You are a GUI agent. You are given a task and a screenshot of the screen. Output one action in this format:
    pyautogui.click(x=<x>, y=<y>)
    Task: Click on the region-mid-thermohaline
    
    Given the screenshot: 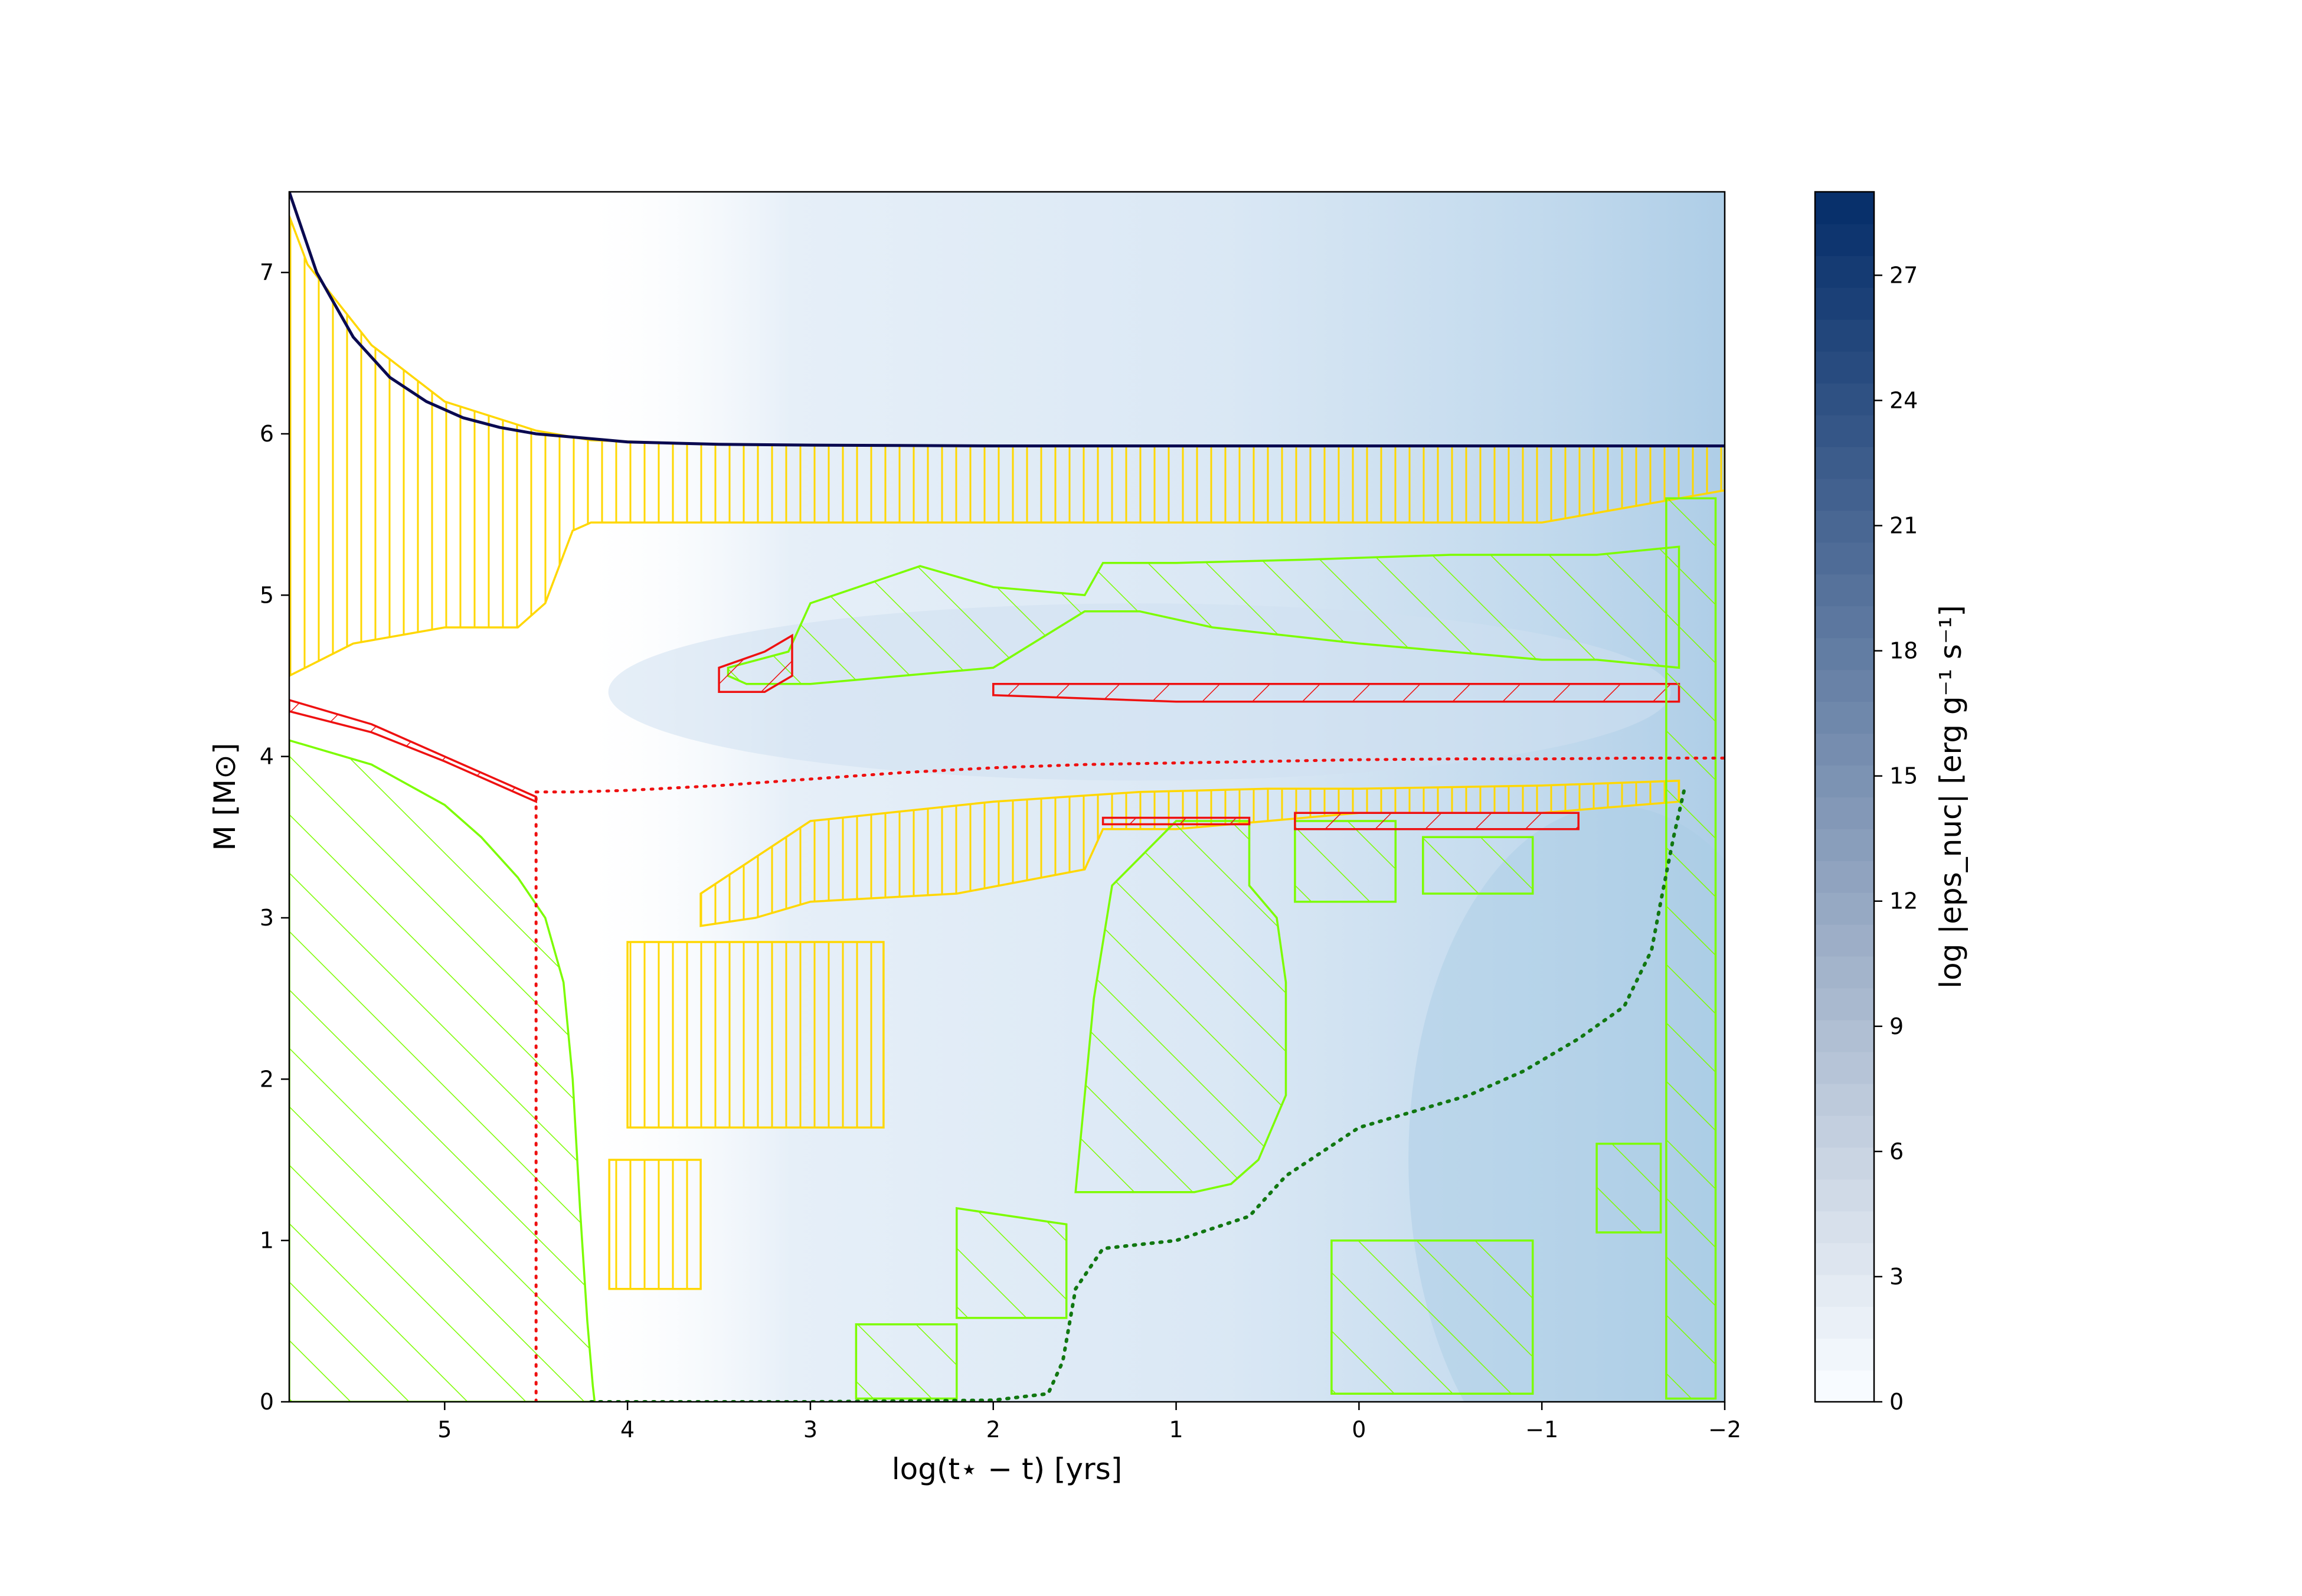 What is the action you would take?
    pyautogui.click(x=1336, y=692)
    